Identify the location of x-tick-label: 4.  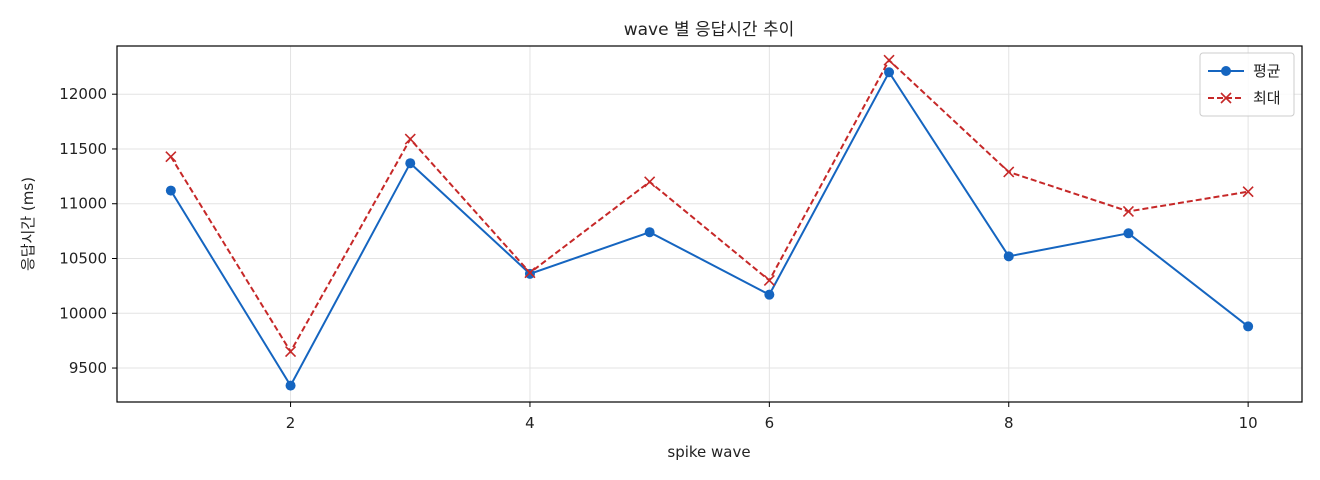
(530, 423).